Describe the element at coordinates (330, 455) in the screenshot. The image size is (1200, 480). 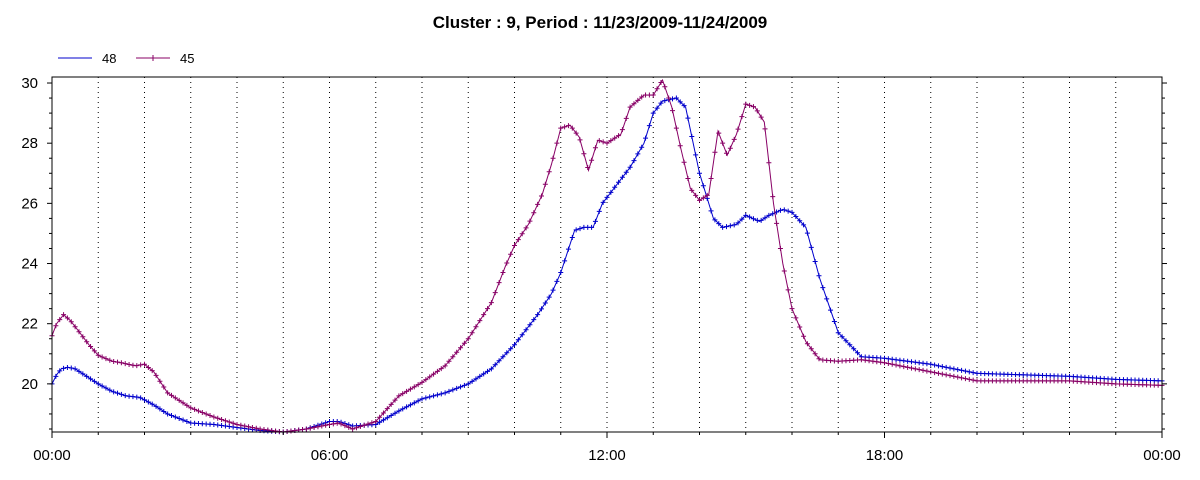
I see `x-tick-label: 06:00` at that location.